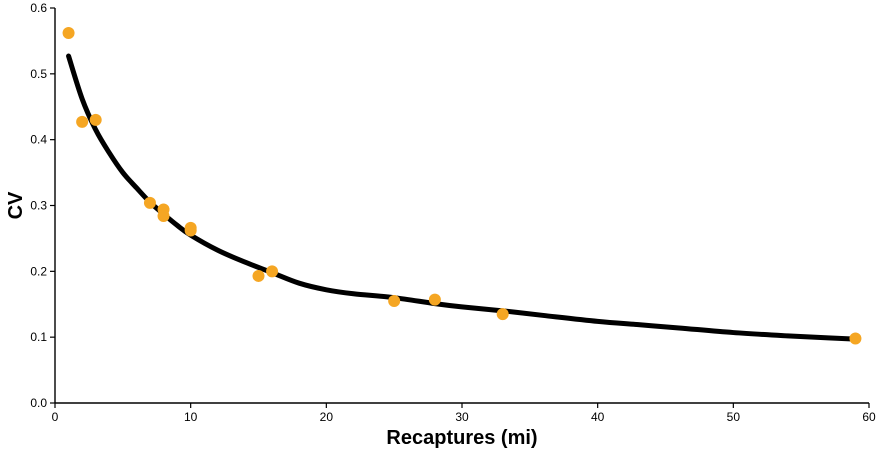  I want to click on x-tick-label: 60, so click(869, 417).